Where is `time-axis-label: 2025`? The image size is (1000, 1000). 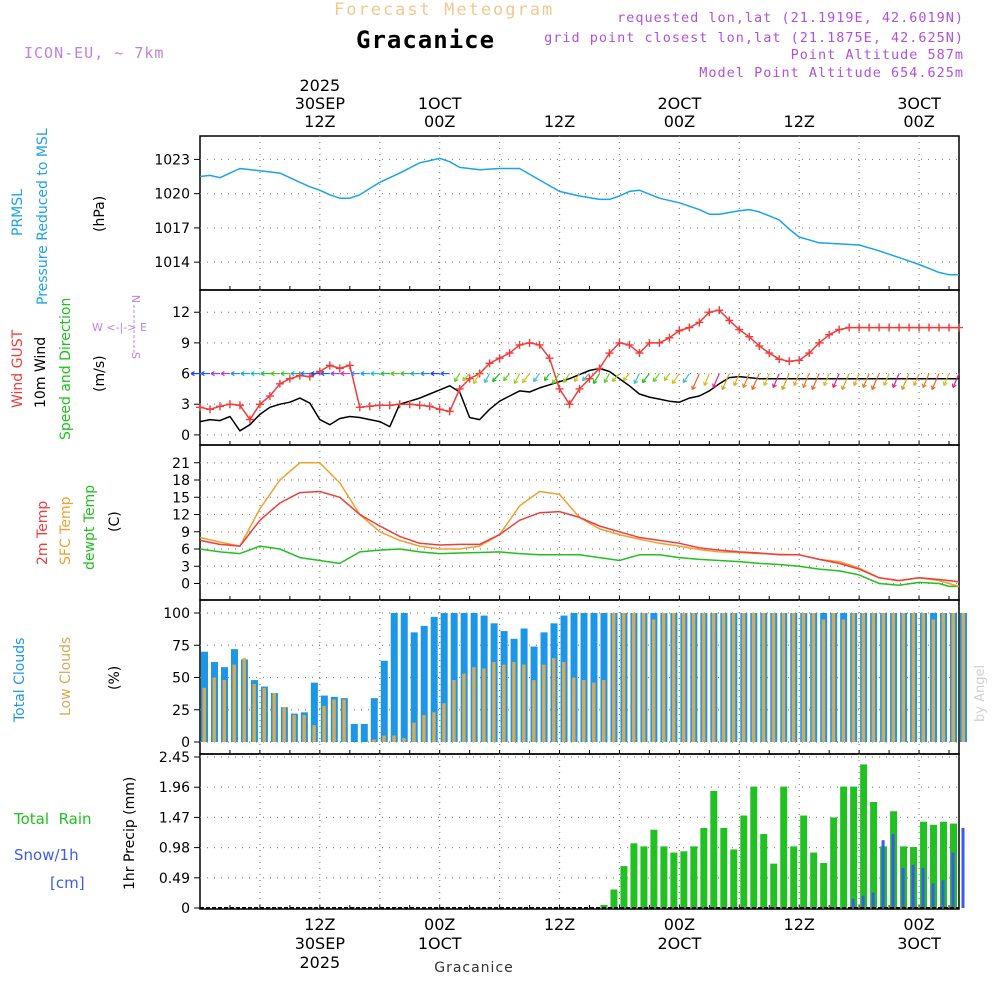
time-axis-label: 2025 is located at coordinates (319, 962).